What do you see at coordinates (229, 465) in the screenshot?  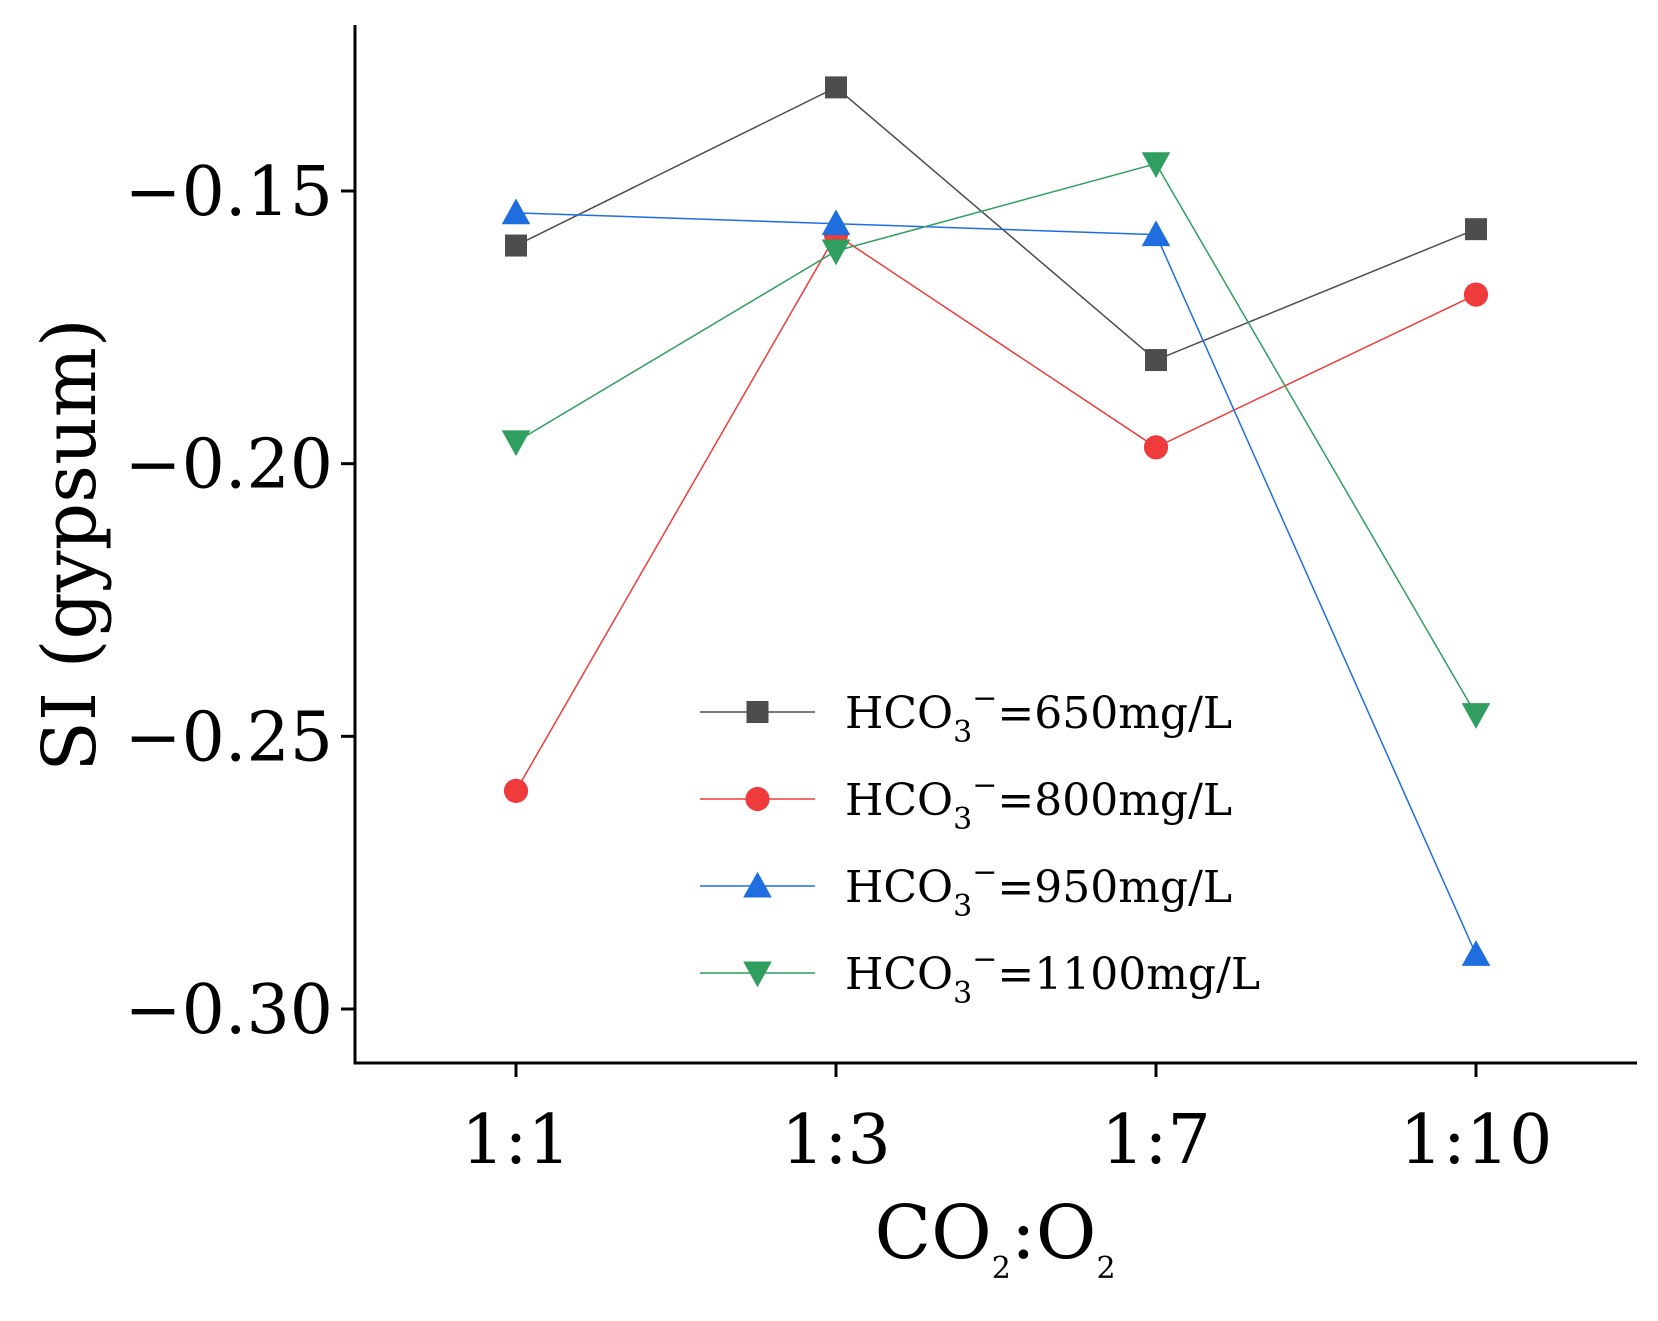 I see `y-tick-label: −0.20` at bounding box center [229, 465].